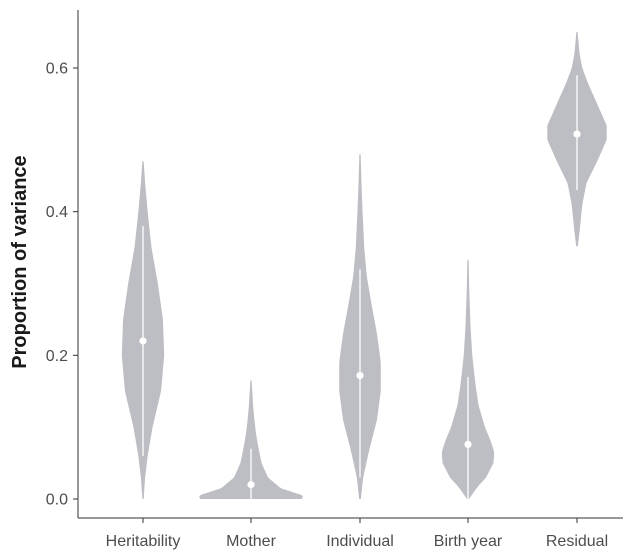 The width and height of the screenshot is (636, 551). Describe the element at coordinates (577, 541) in the screenshot. I see `x-tick-label-residual: Residual` at that location.